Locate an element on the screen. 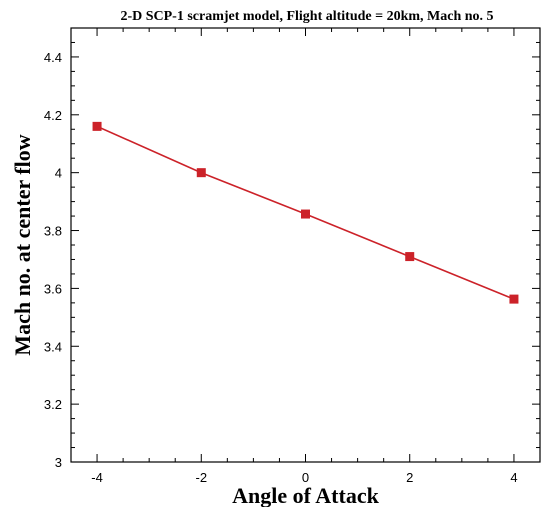  x-tick-label: 0 is located at coordinates (305, 477).